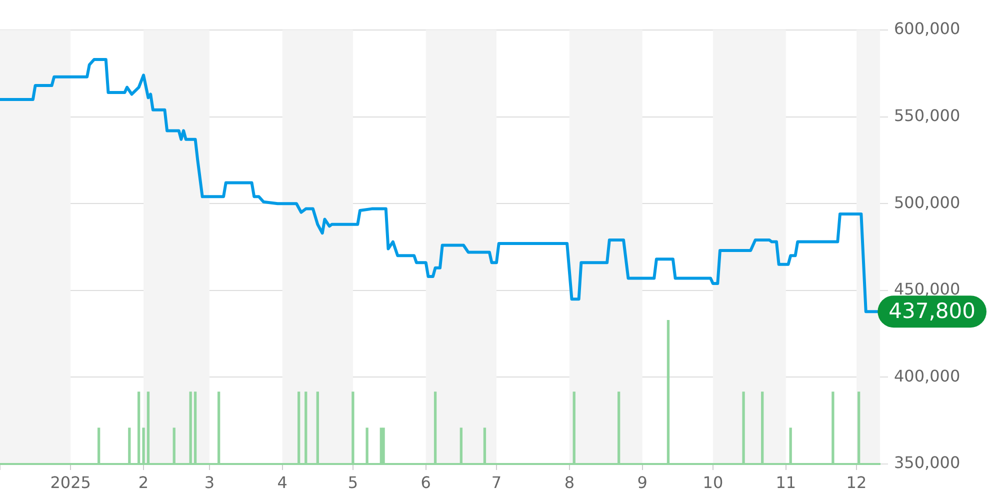 The image size is (1000, 500). Describe the element at coordinates (927, 28) in the screenshot. I see `y-tick-label: 600,000` at that location.